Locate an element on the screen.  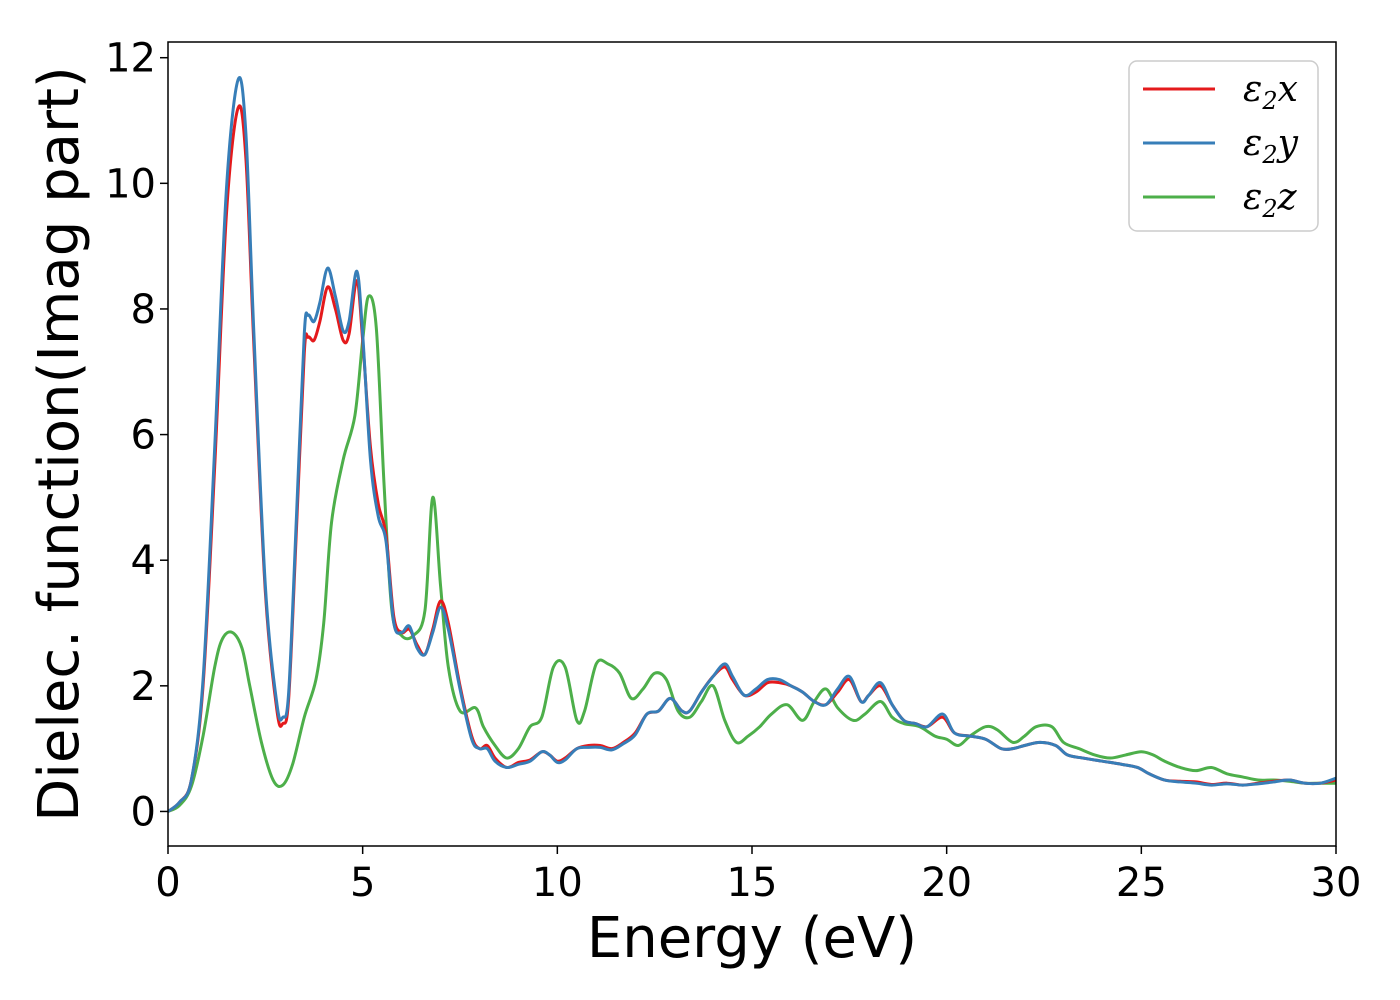
x-tick-label: 15 is located at coordinates (752, 883).